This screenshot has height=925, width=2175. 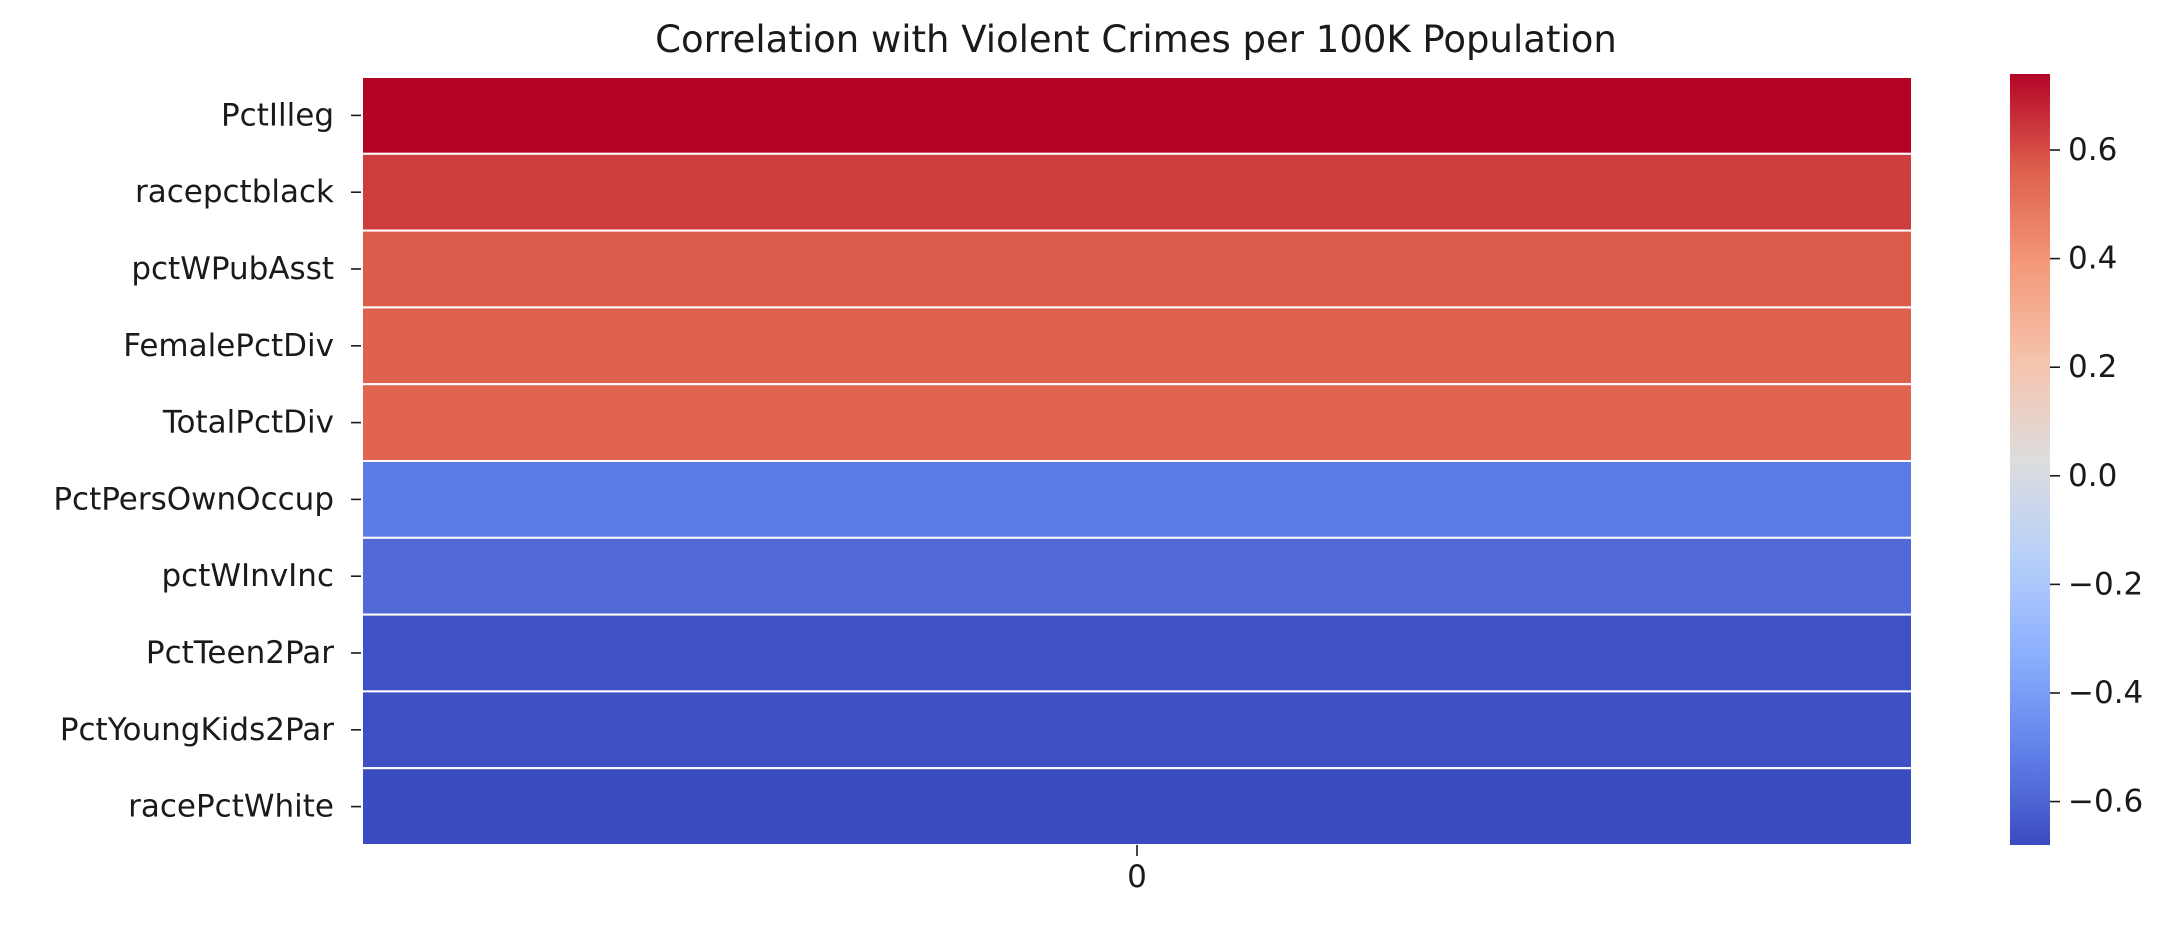 I want to click on row-label: TotalPctDiv, so click(x=248, y=423).